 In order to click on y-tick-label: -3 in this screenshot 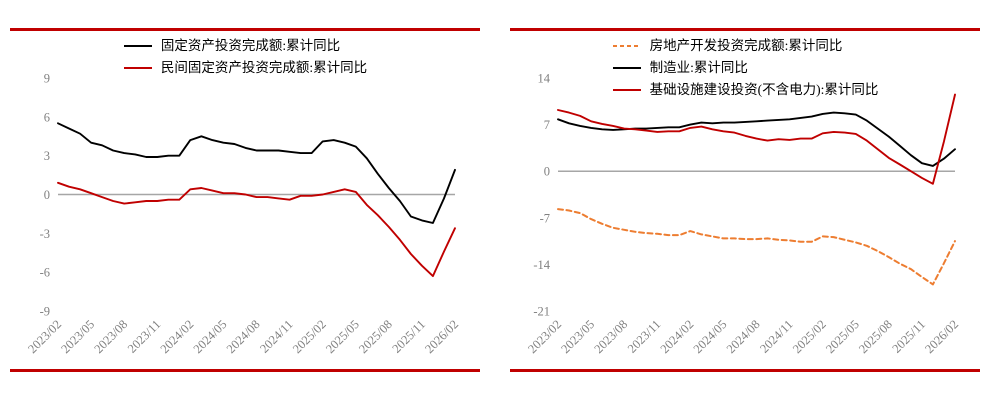, I will do `click(45, 234)`.